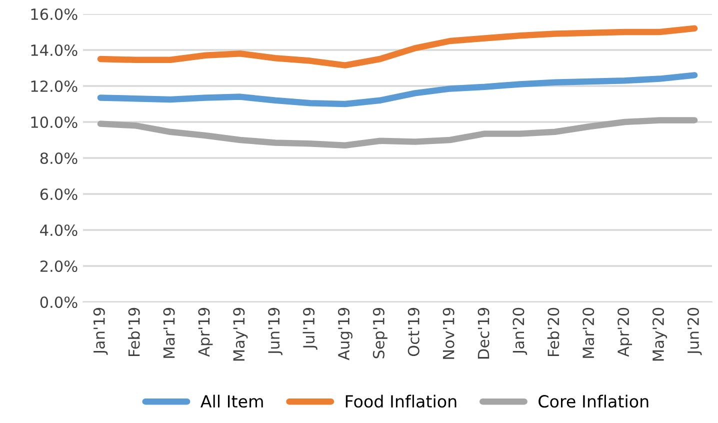 Image resolution: width=718 pixels, height=423 pixels. Describe the element at coordinates (448, 333) in the screenshot. I see `x-tick-label: Nov'19` at that location.